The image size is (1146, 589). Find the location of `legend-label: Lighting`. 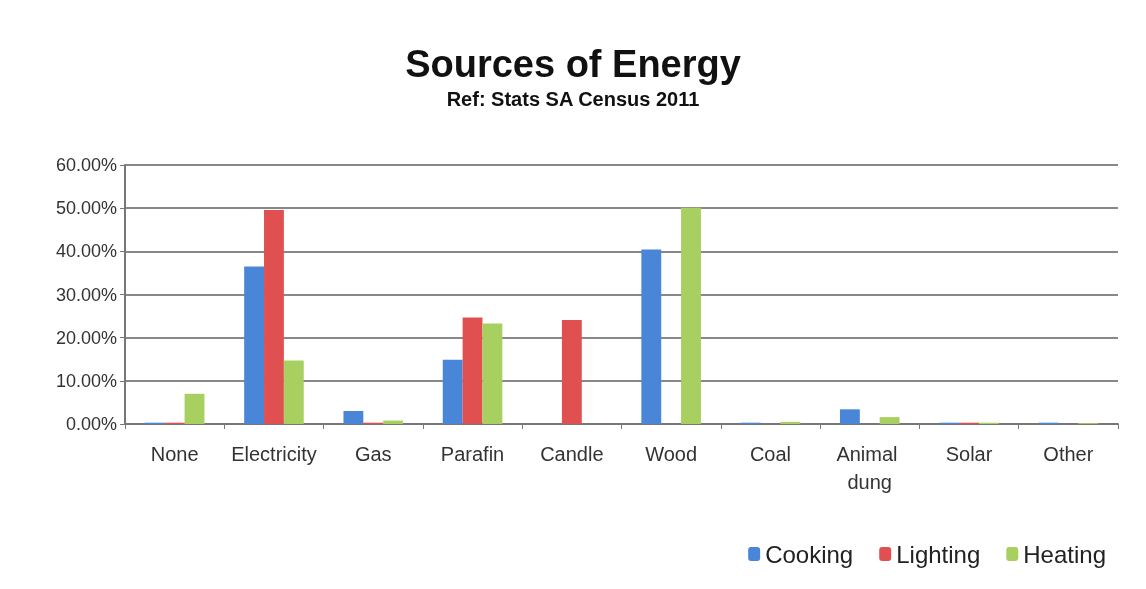

legend-label: Lighting is located at coordinates (938, 554).